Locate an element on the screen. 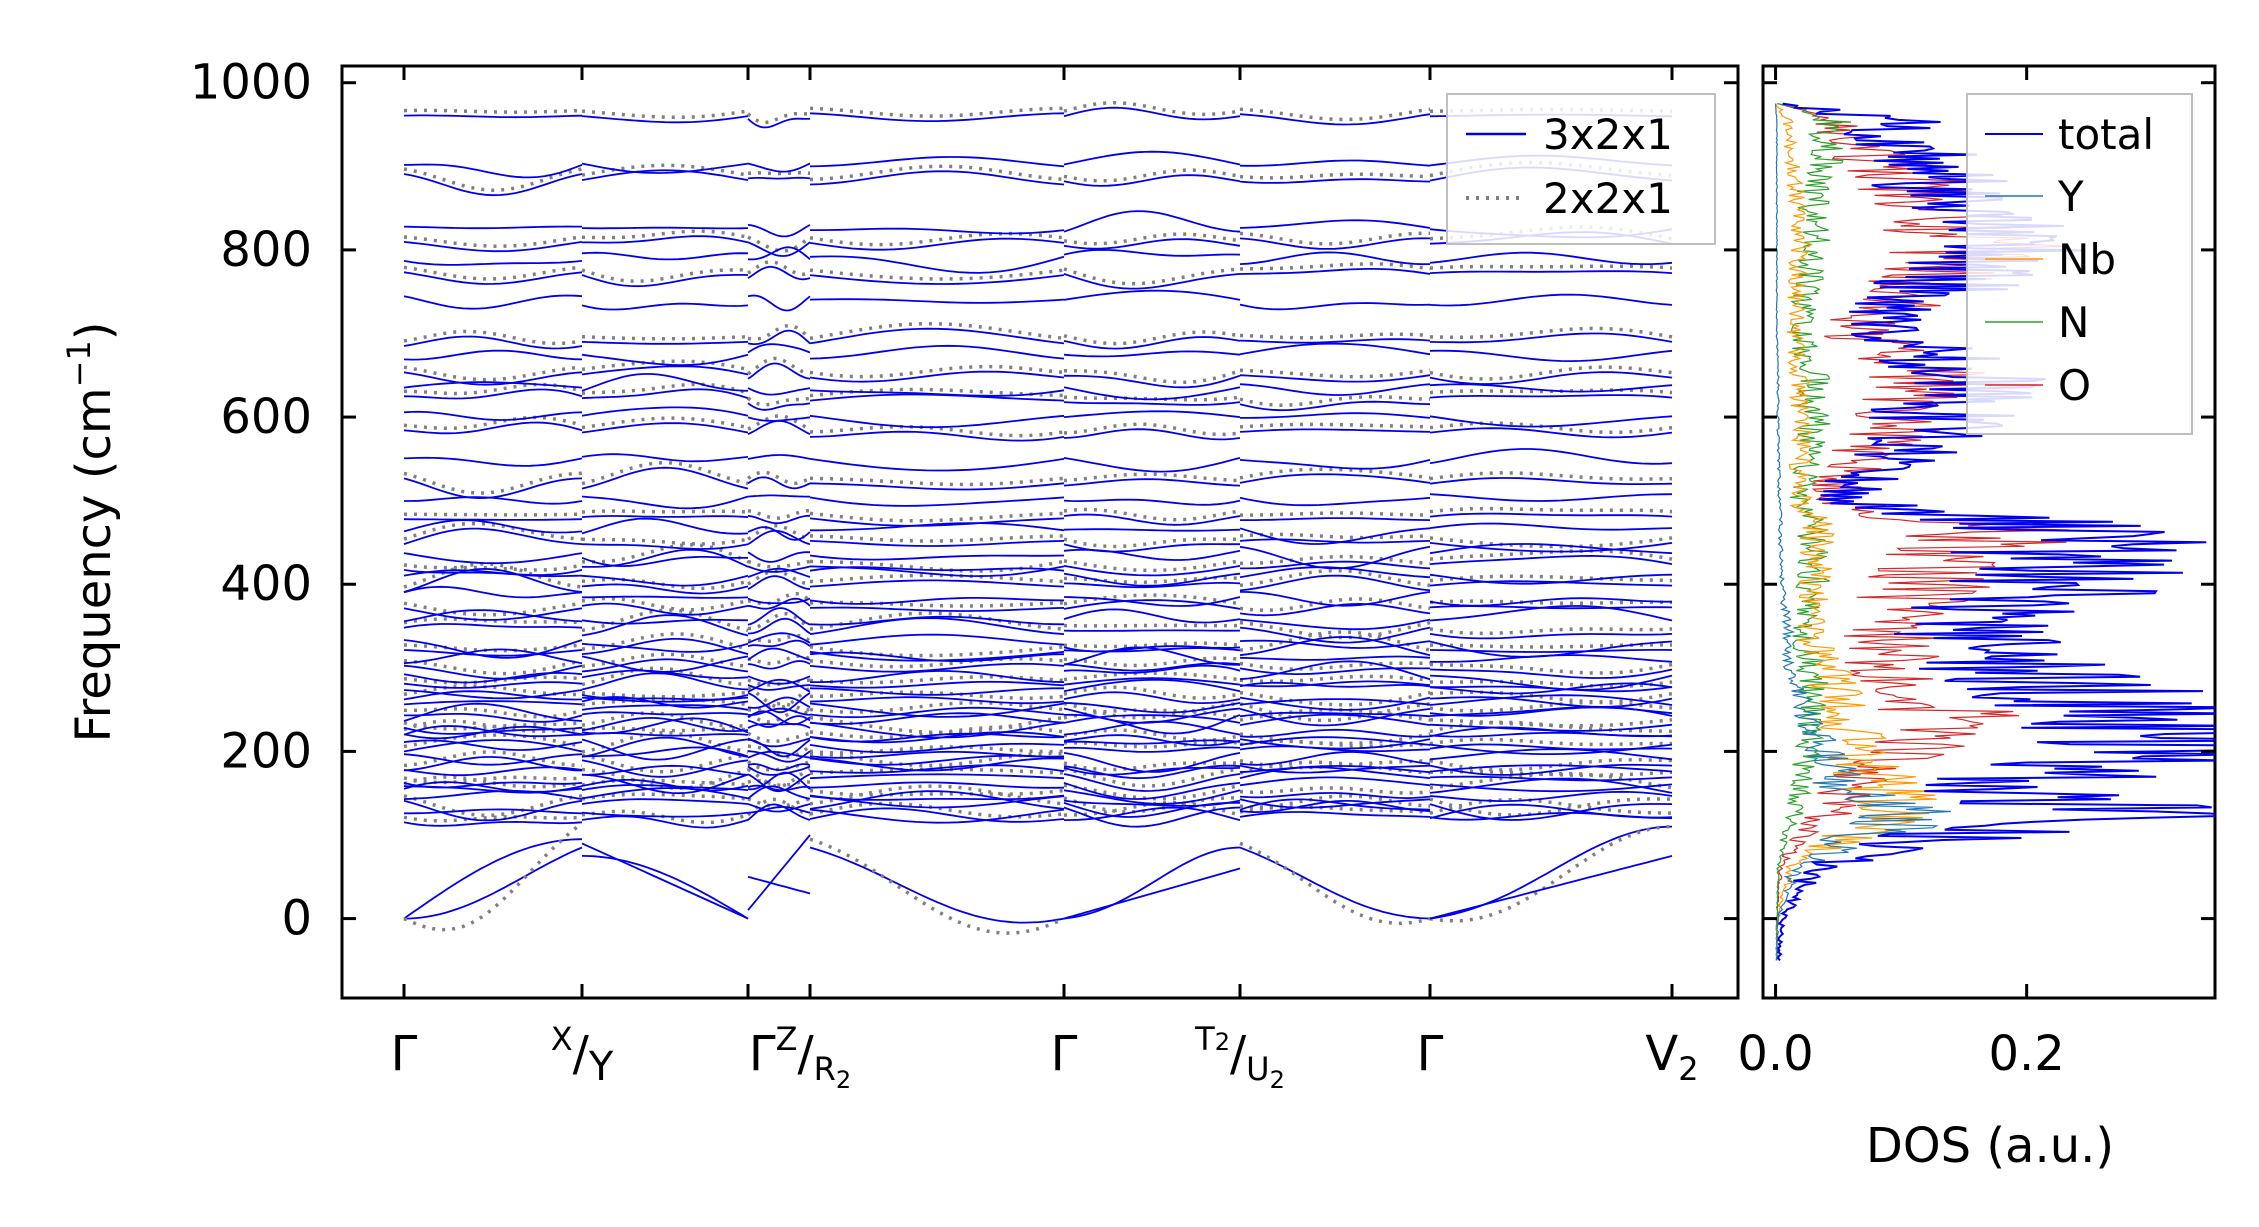  dos-legend-frame is located at coordinates (2079, 264).